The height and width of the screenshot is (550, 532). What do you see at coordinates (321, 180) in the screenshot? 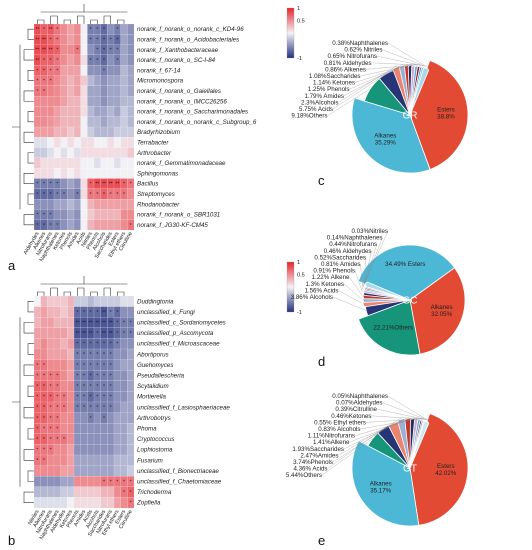
I see `panel-label-c: c` at bounding box center [321, 180].